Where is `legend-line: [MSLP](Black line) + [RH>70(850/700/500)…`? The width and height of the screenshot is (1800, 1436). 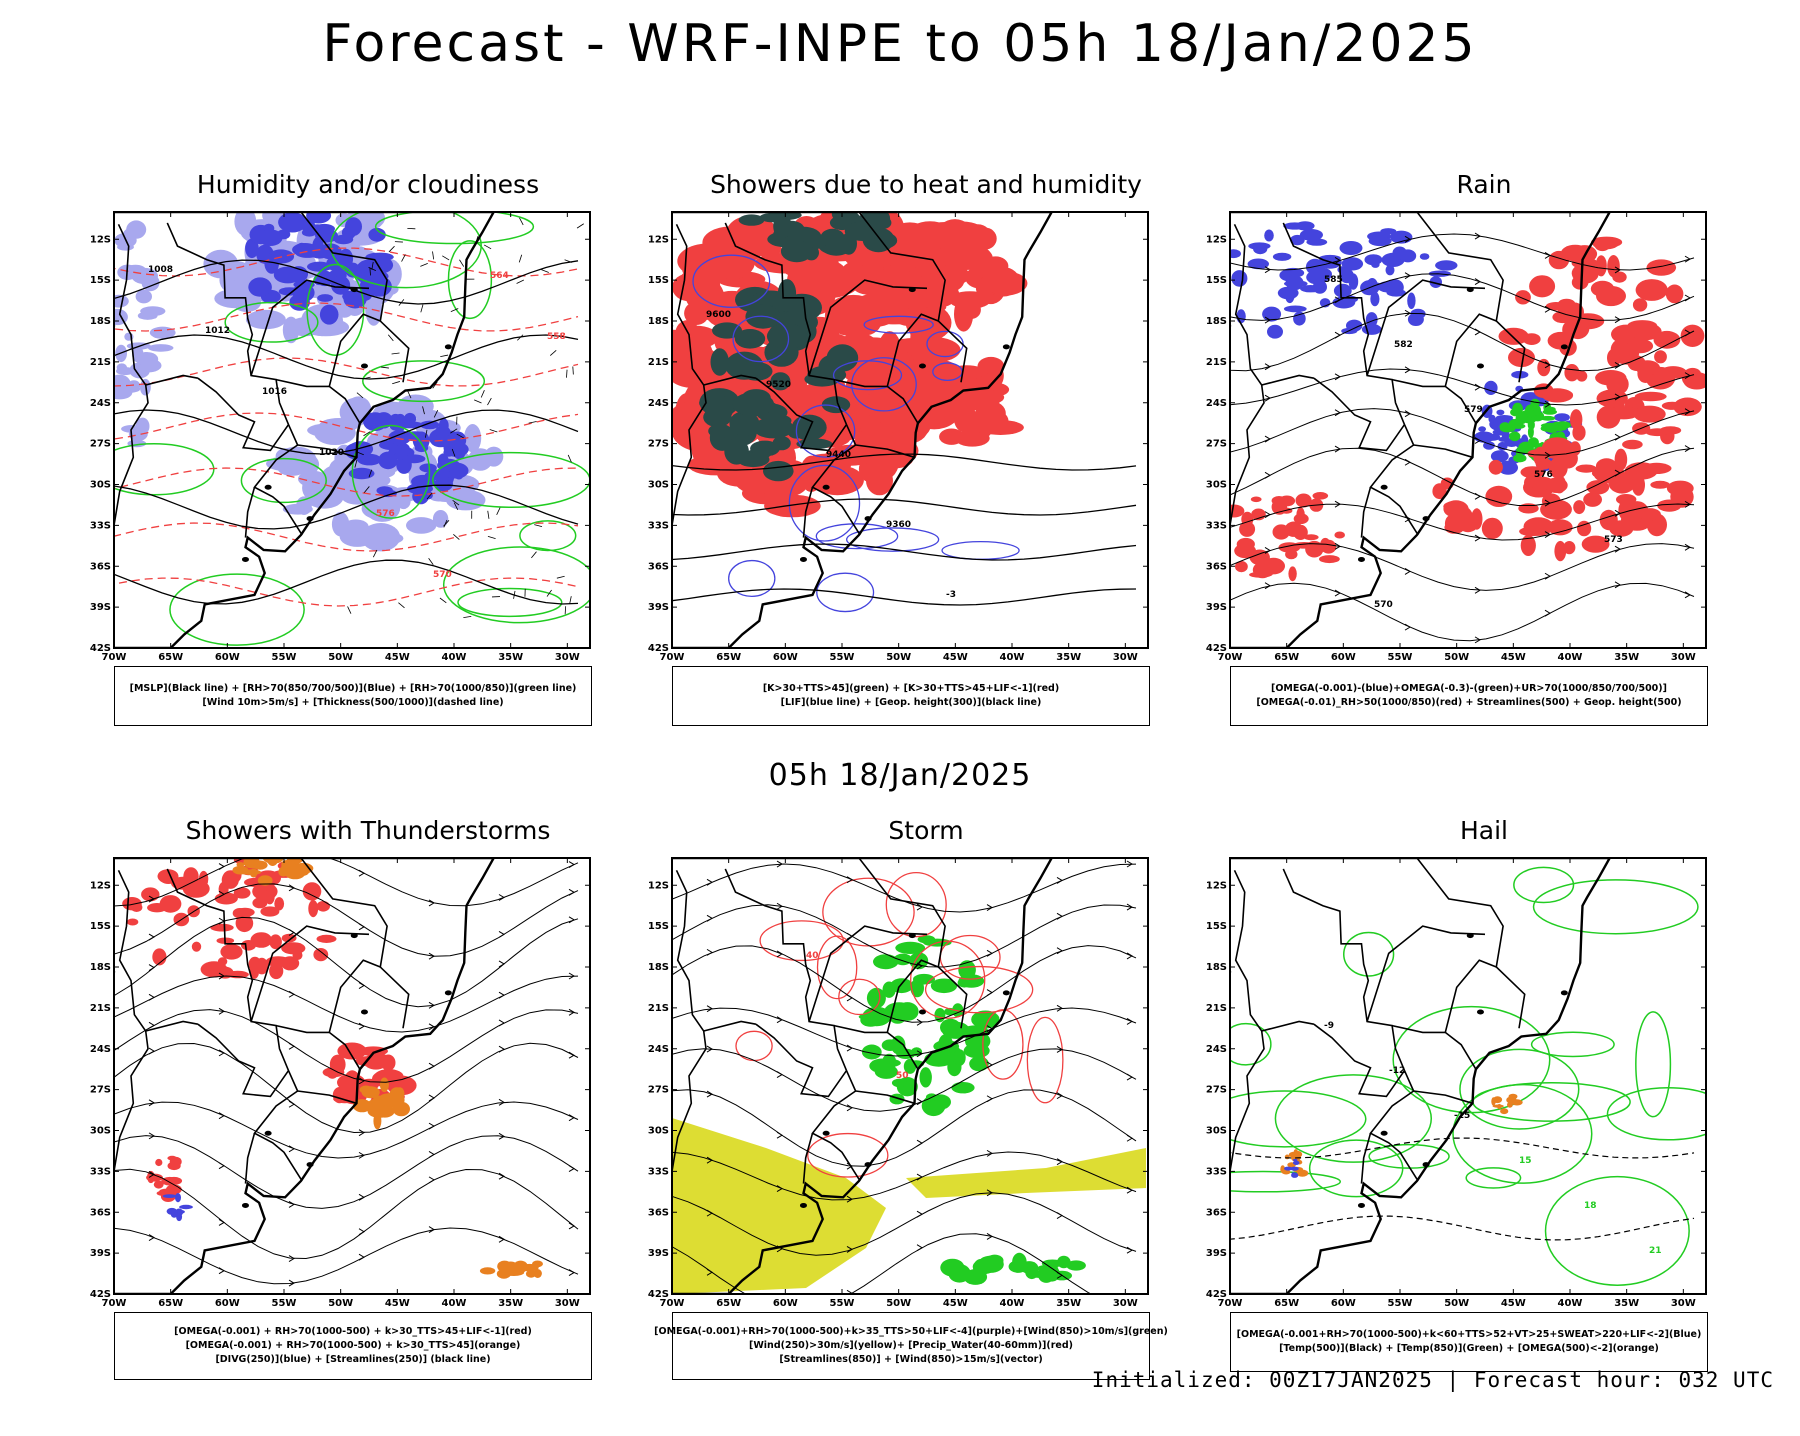 legend-line: [MSLP](Black line) + [RH>70(850/700/500)… is located at coordinates (353, 689).